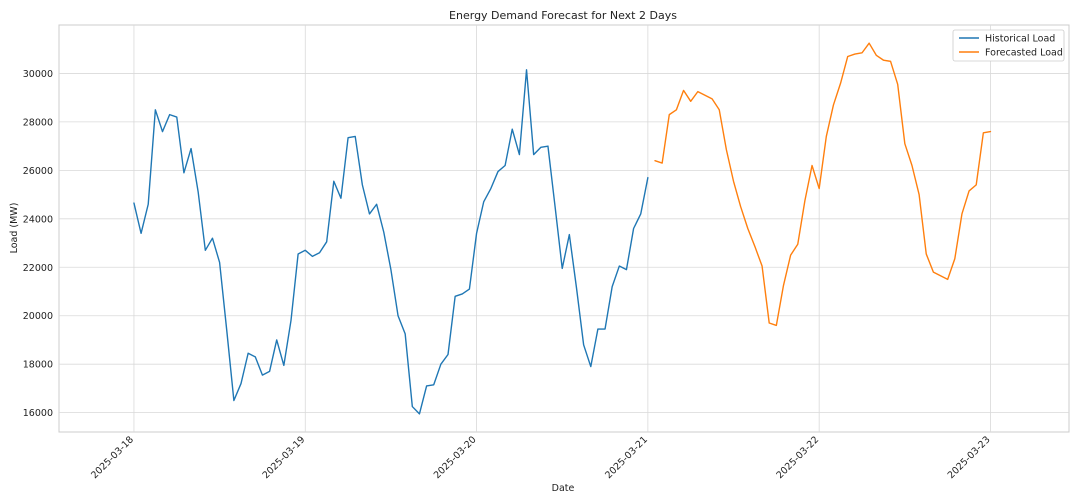 The height and width of the screenshot is (504, 1080). Describe the element at coordinates (38, 219) in the screenshot. I see `y-tick-label: 24000` at that location.